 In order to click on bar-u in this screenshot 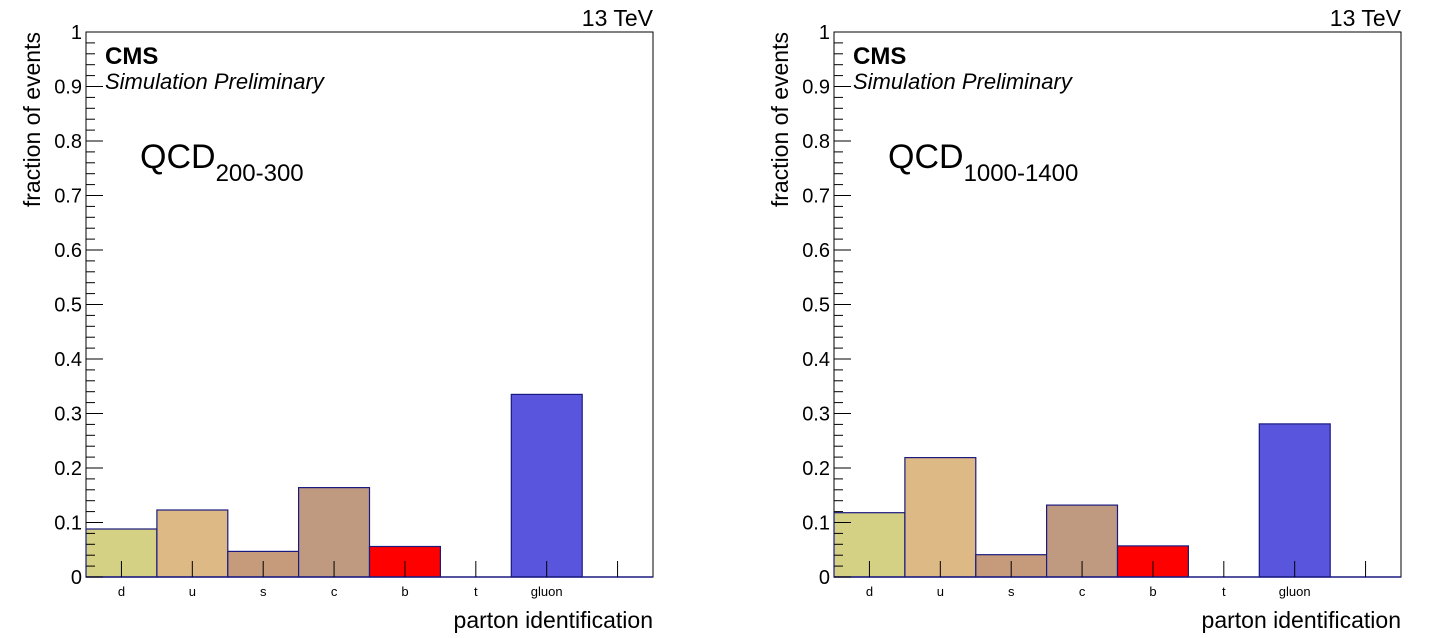, I will do `click(940, 517)`.